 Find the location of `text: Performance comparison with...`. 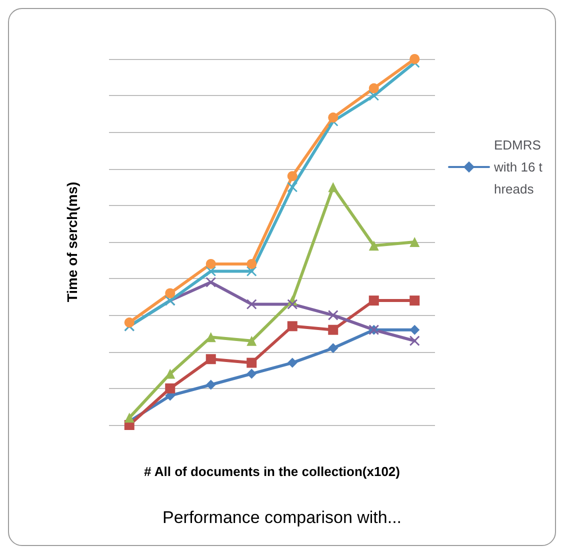

text: Performance comparison with... is located at coordinates (282, 517).